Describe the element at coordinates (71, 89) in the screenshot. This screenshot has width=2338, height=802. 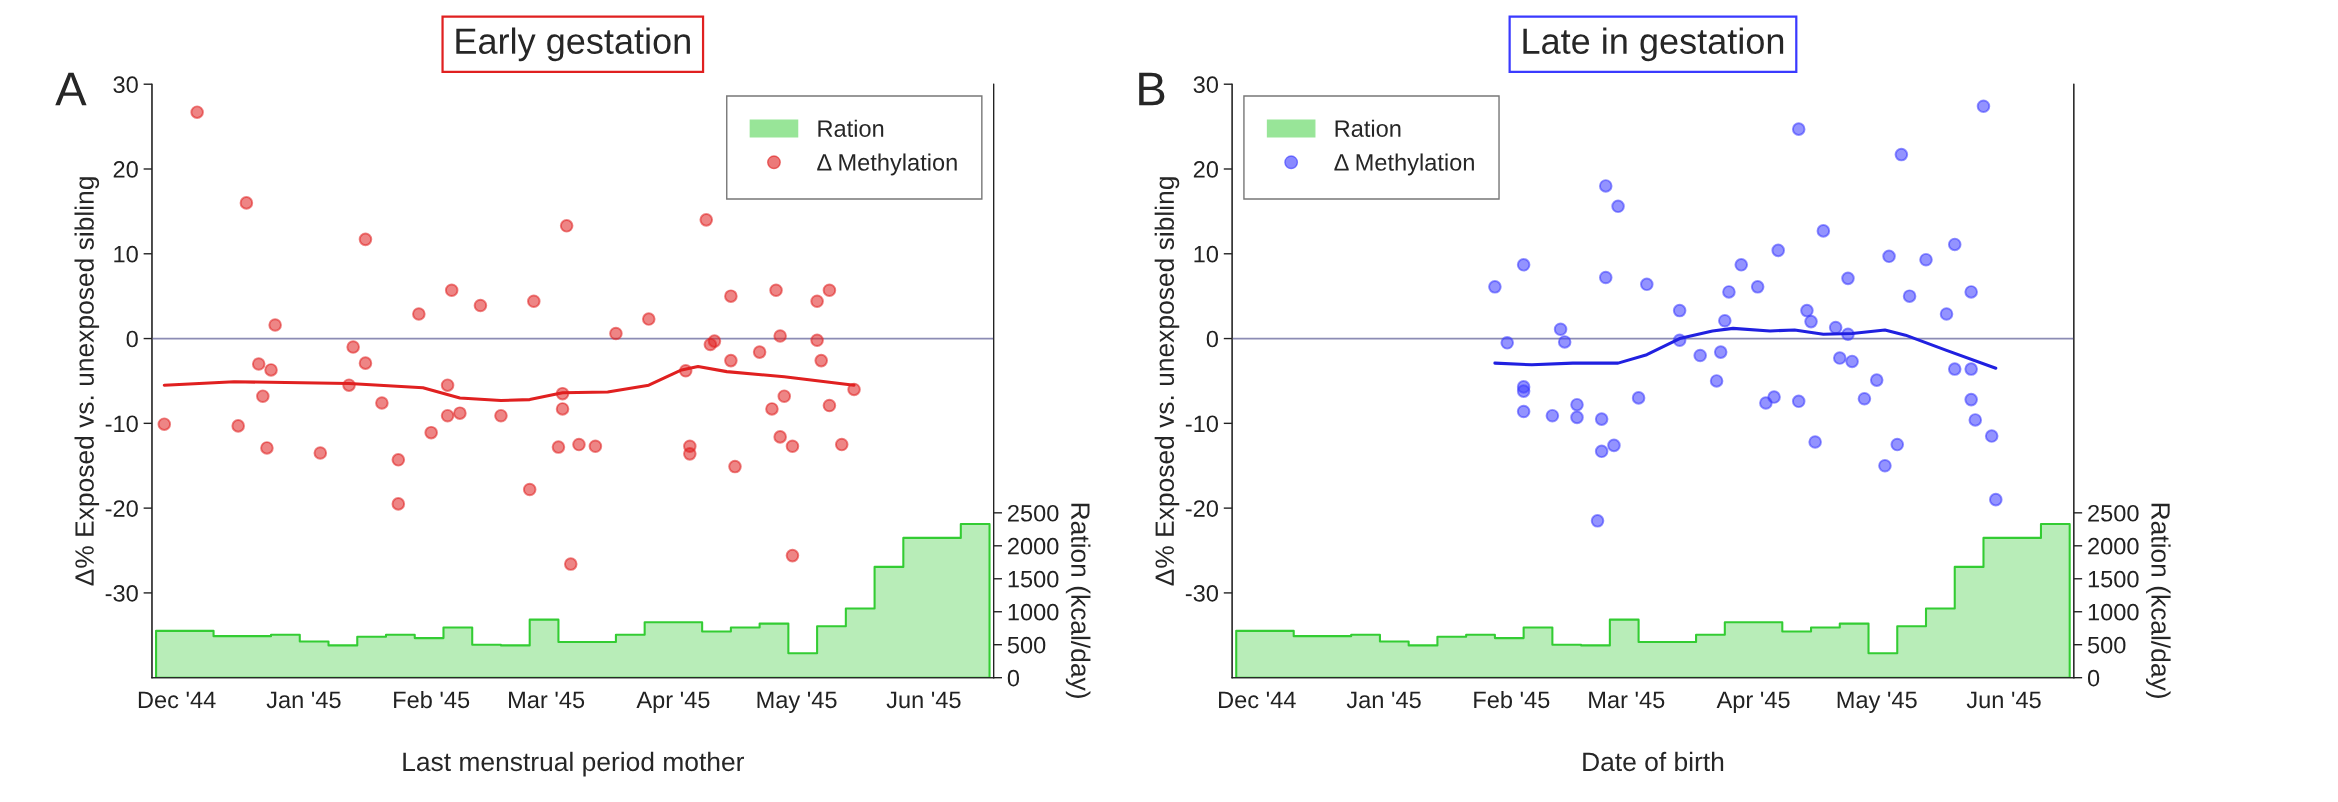
I see `text: A` at that location.